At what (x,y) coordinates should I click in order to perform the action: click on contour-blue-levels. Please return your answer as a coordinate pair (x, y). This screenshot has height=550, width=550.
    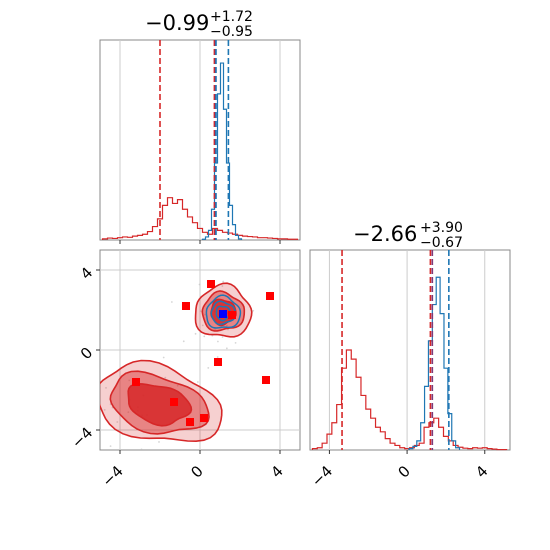
    Looking at the image, I should click on (223, 311).